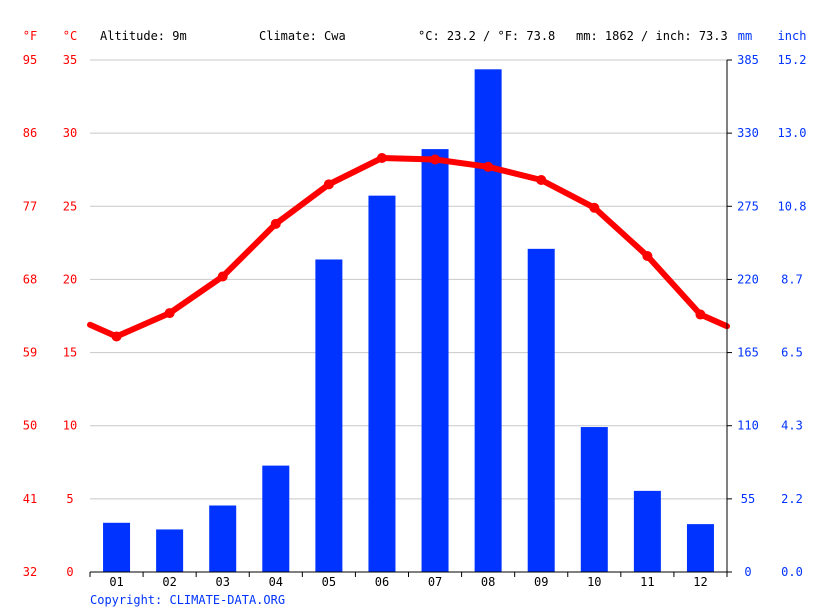  I want to click on month-label: 01, so click(116, 582).